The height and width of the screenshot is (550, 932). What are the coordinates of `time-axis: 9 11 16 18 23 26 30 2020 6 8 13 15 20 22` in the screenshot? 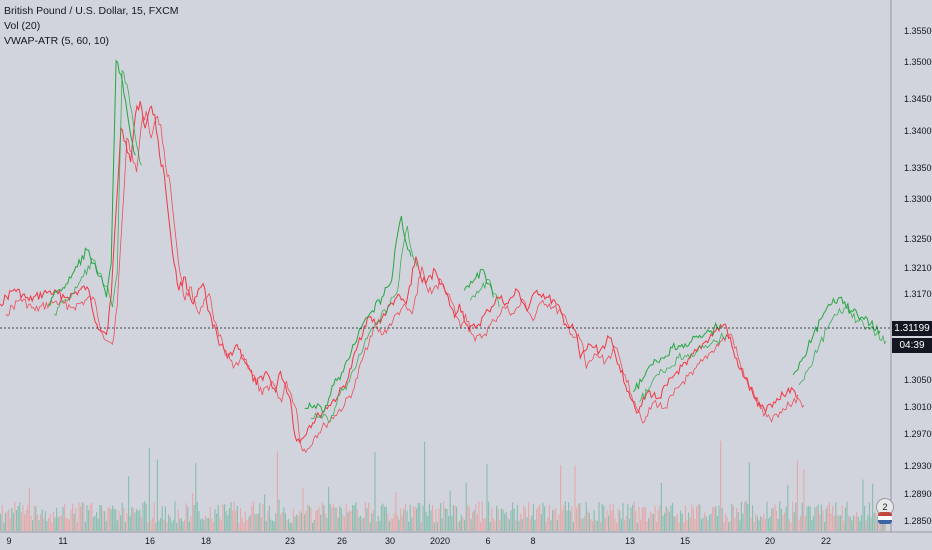 It's located at (418, 541).